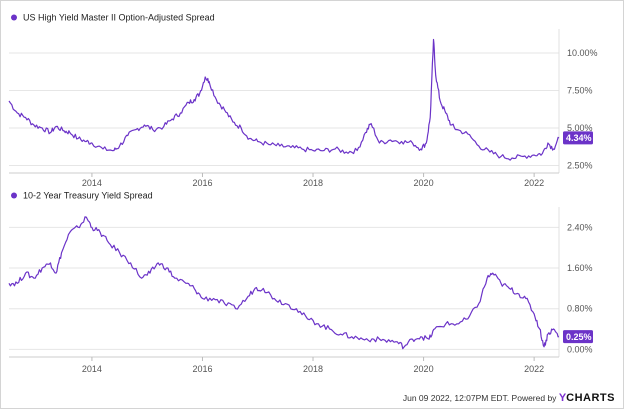 This screenshot has width=624, height=410. I want to click on ycharts-logo: YCHARTS, so click(586, 398).